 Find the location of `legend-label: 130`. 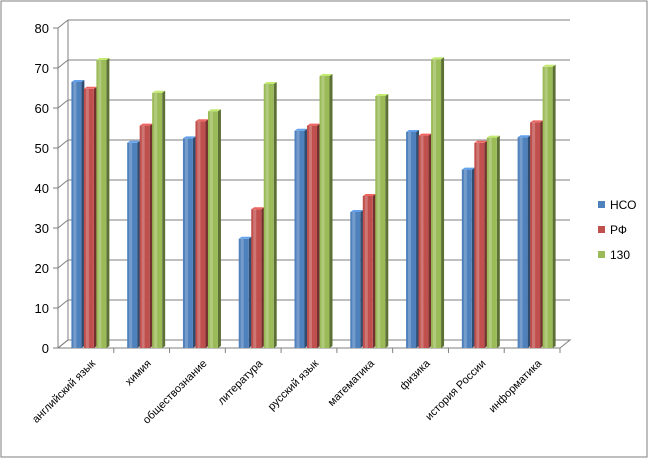

legend-label: 130 is located at coordinates (620, 255).